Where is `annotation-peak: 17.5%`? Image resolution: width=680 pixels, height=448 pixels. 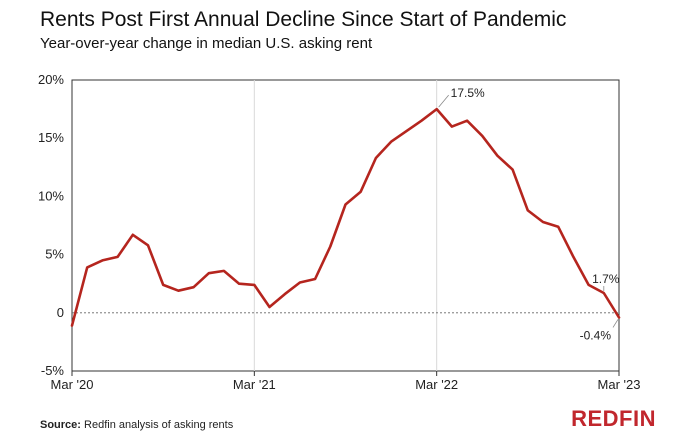
annotation-peak: 17.5% is located at coordinates (468, 93).